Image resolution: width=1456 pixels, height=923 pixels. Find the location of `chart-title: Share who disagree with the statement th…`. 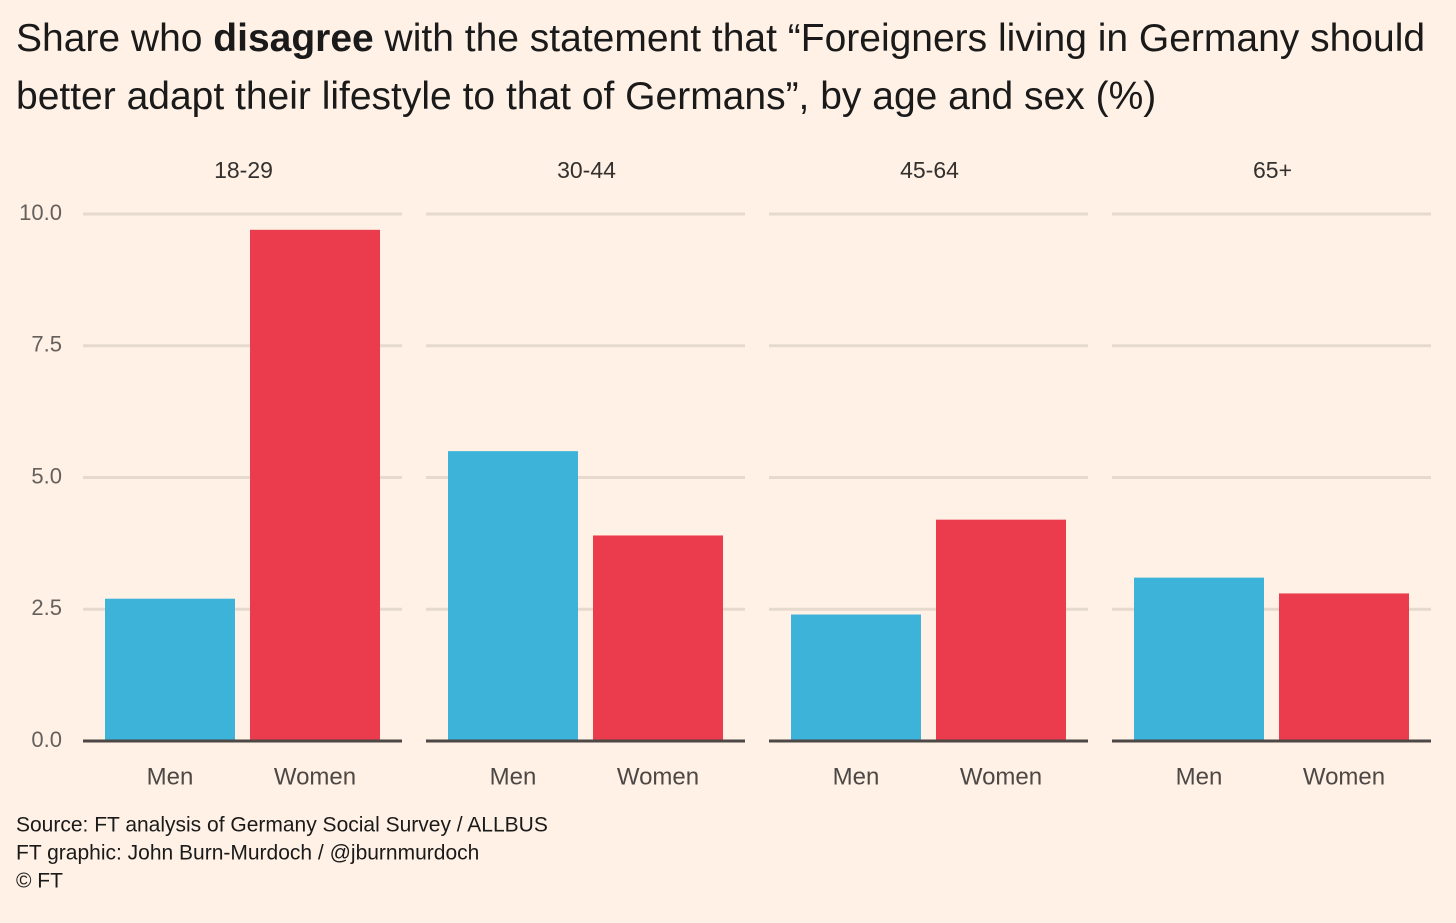

chart-title: Share who disagree with the statement th… is located at coordinates (721, 67).